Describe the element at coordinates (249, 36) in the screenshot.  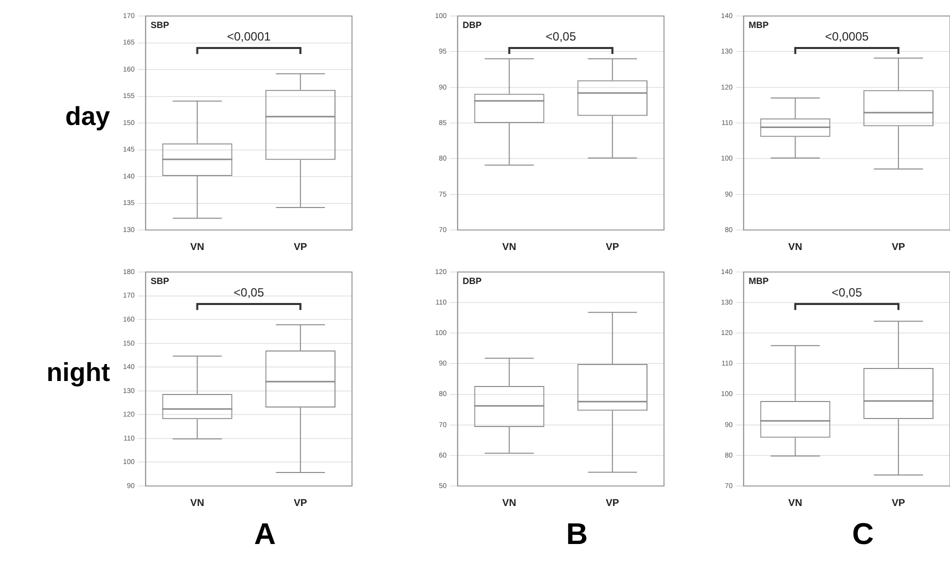
I see `annotation: <0,0001` at that location.